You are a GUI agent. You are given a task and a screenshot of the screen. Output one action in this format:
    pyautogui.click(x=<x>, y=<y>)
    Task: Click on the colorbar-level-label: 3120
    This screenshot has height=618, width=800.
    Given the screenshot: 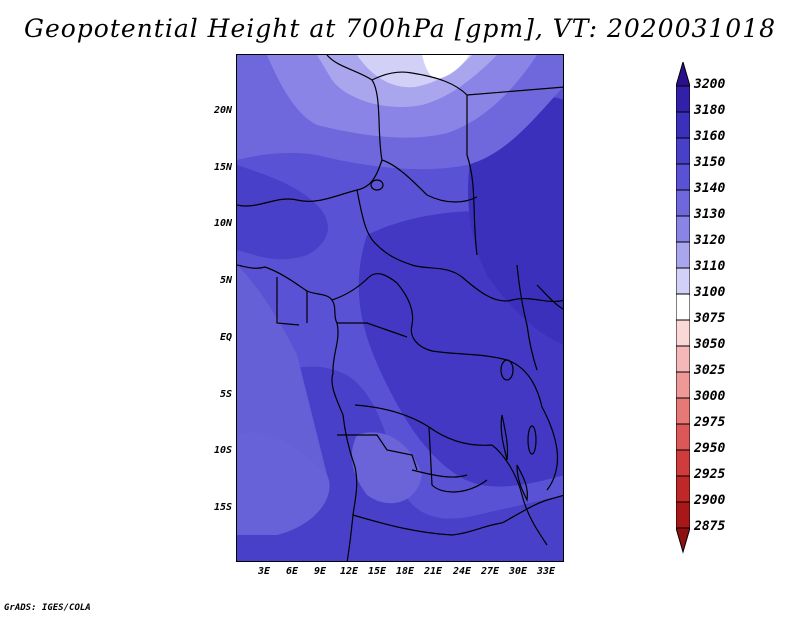 What is the action you would take?
    pyautogui.click(x=710, y=240)
    